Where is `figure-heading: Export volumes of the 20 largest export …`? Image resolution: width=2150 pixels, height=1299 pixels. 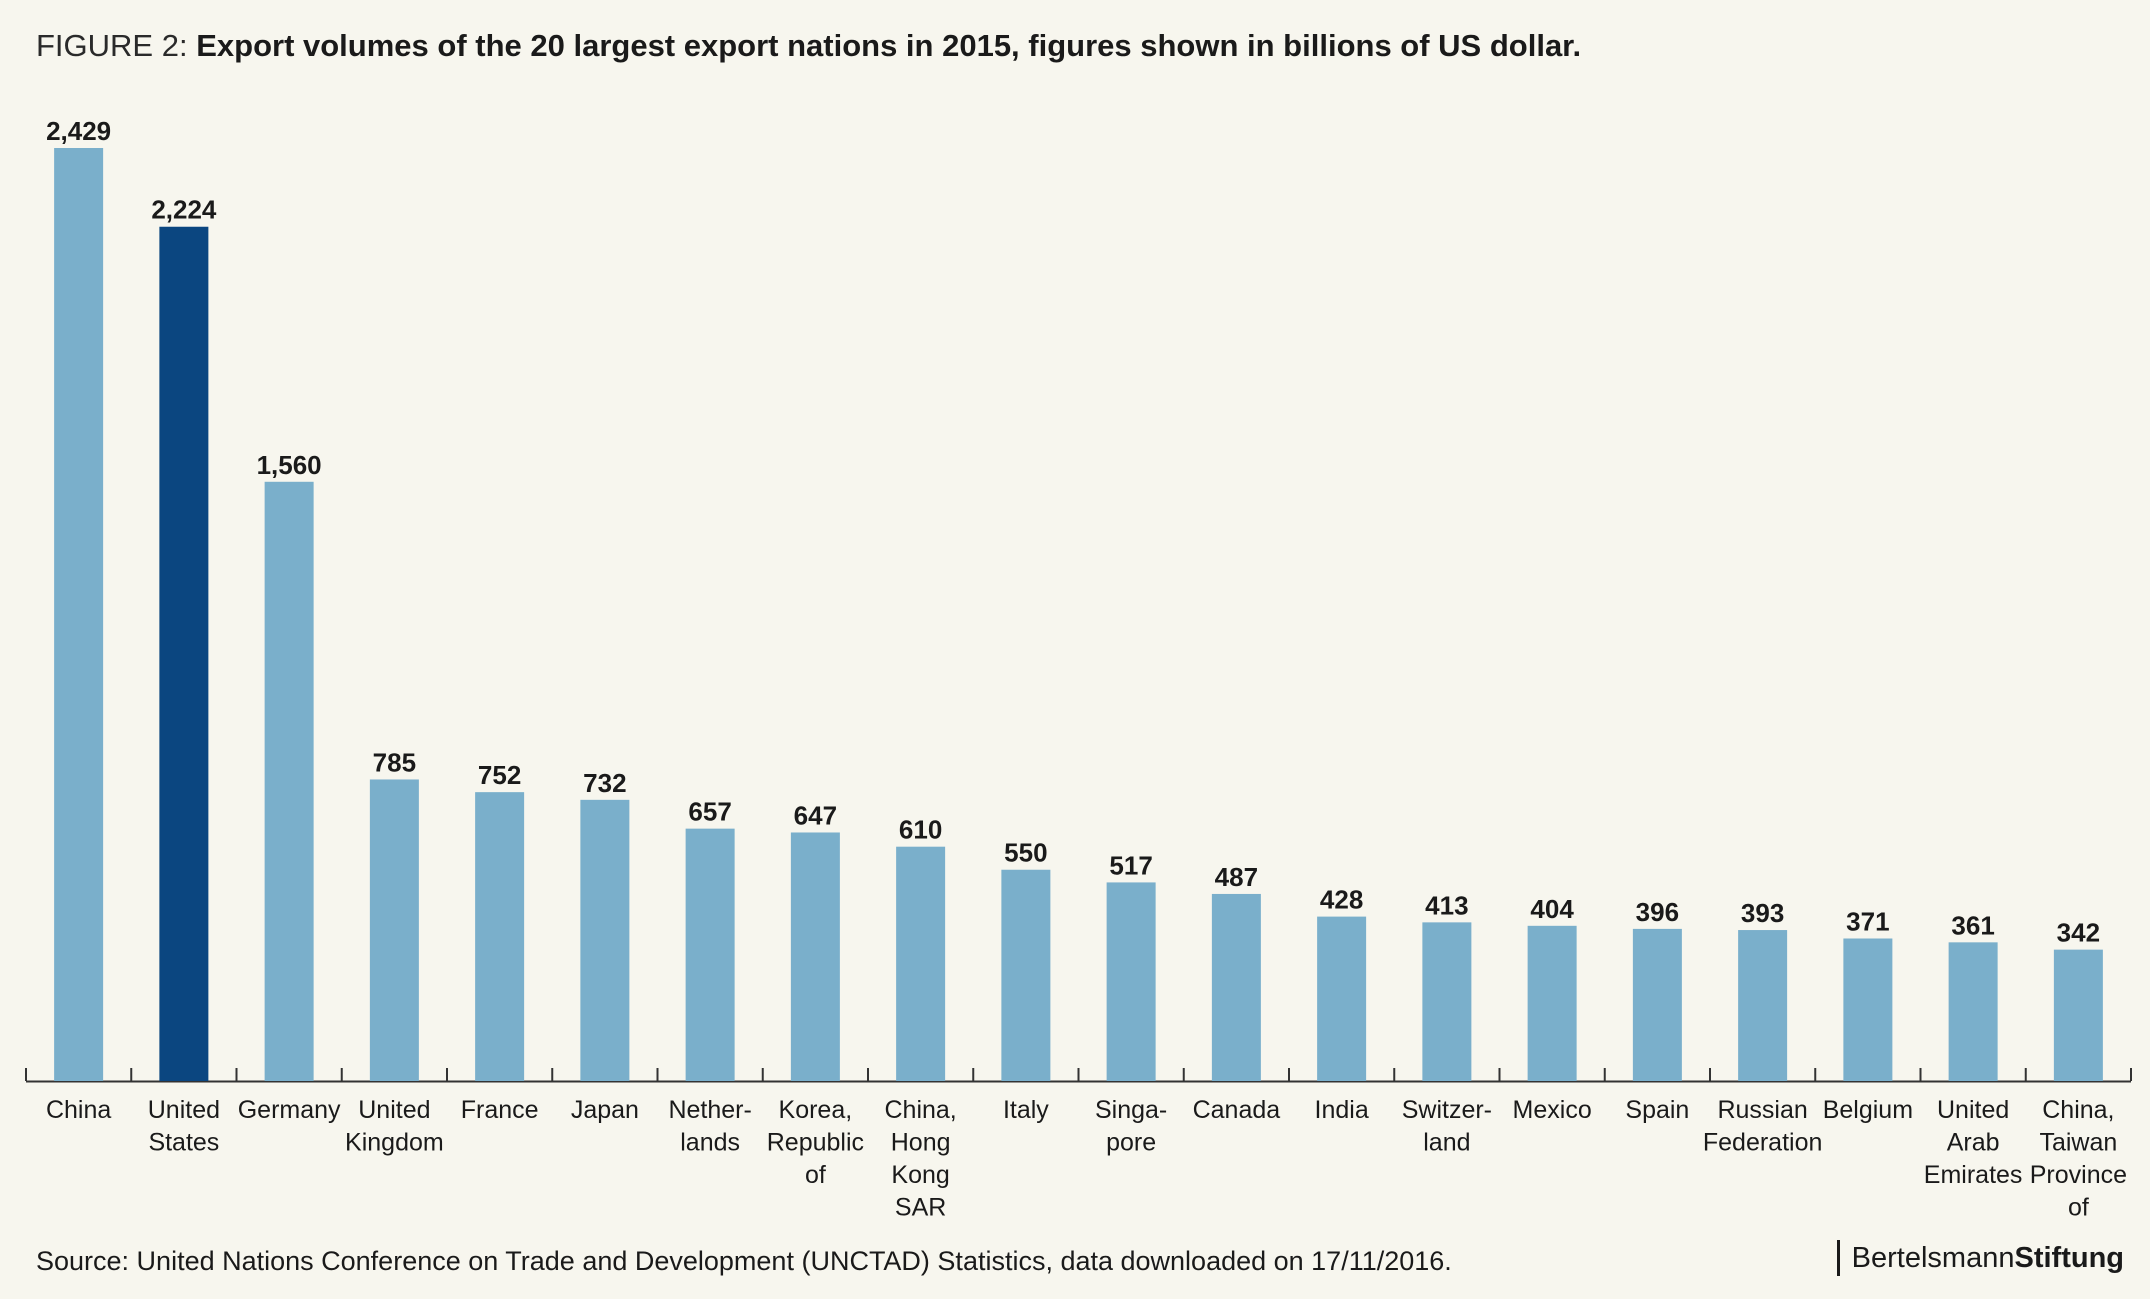
figure-heading: Export volumes of the 20 largest export … is located at coordinates (889, 45).